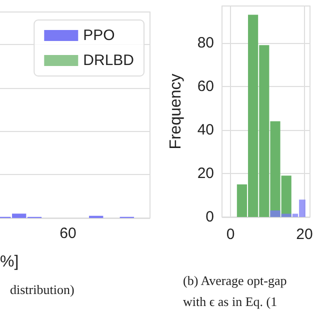 This screenshot has width=320, height=320. Describe the element at coordinates (205, 43) in the screenshot. I see `y-tick-label: 80` at that location.